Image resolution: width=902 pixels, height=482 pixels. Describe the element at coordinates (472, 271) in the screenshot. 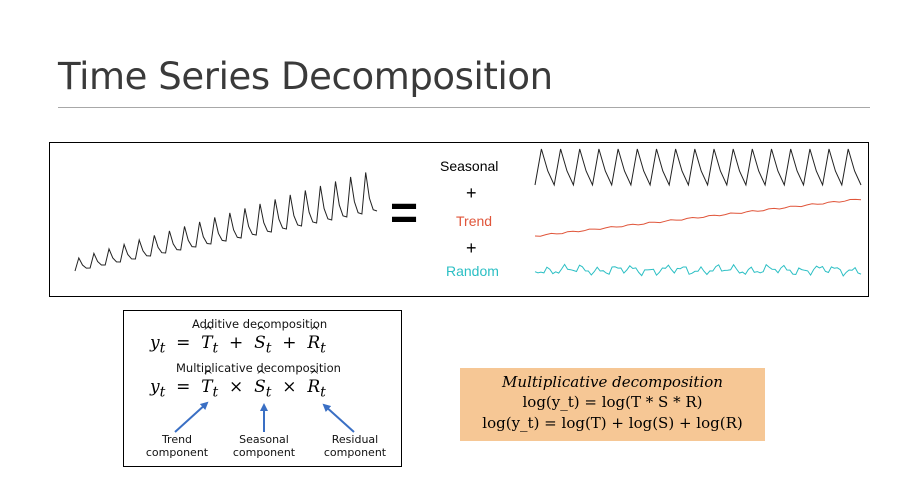

I see `random-label: Random` at that location.